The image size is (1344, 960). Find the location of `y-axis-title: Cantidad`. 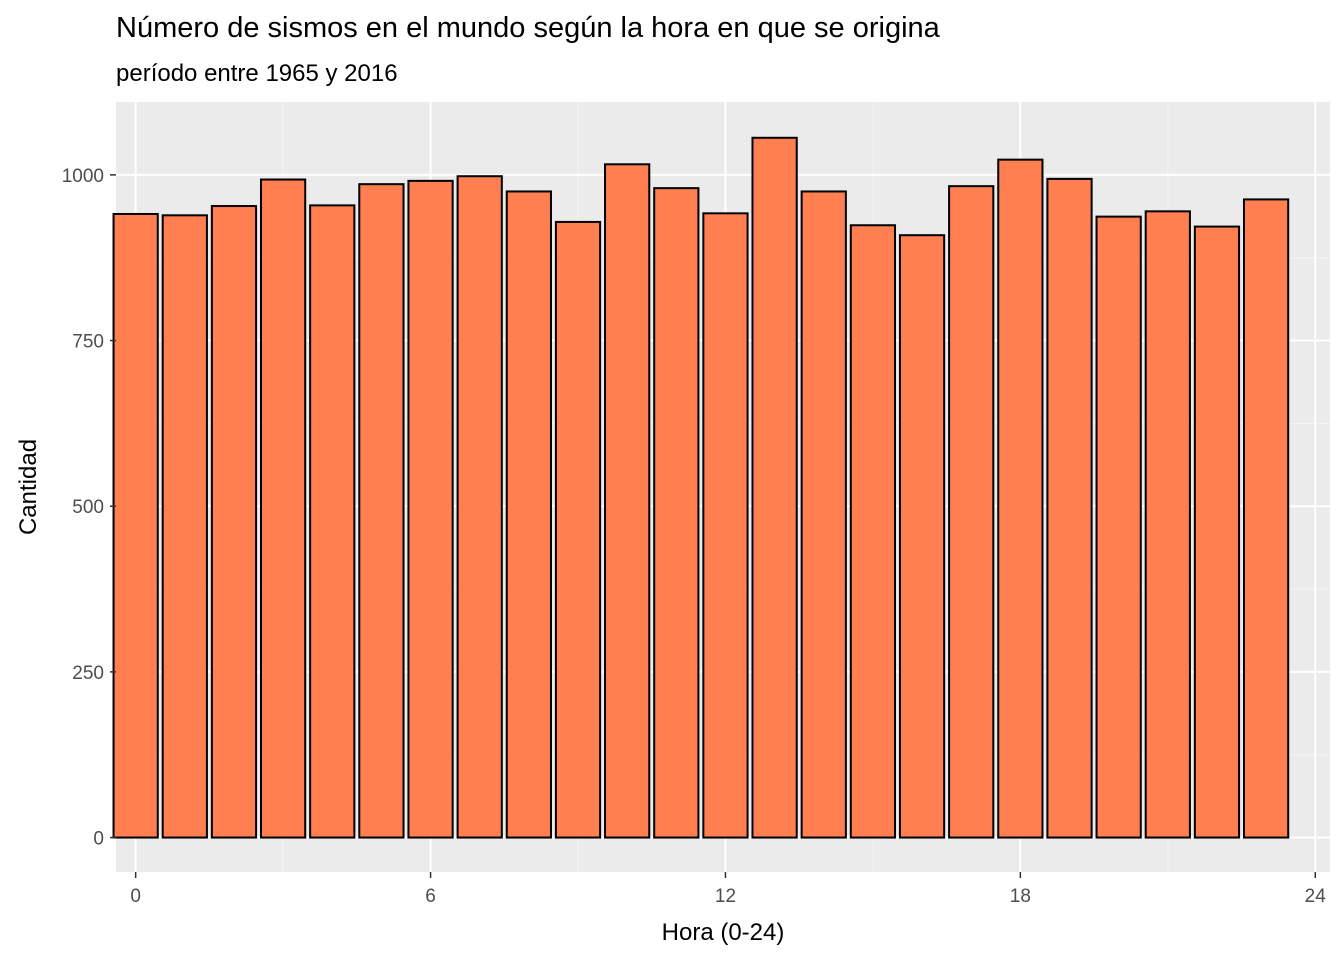

y-axis-title: Cantidad is located at coordinates (28, 487).